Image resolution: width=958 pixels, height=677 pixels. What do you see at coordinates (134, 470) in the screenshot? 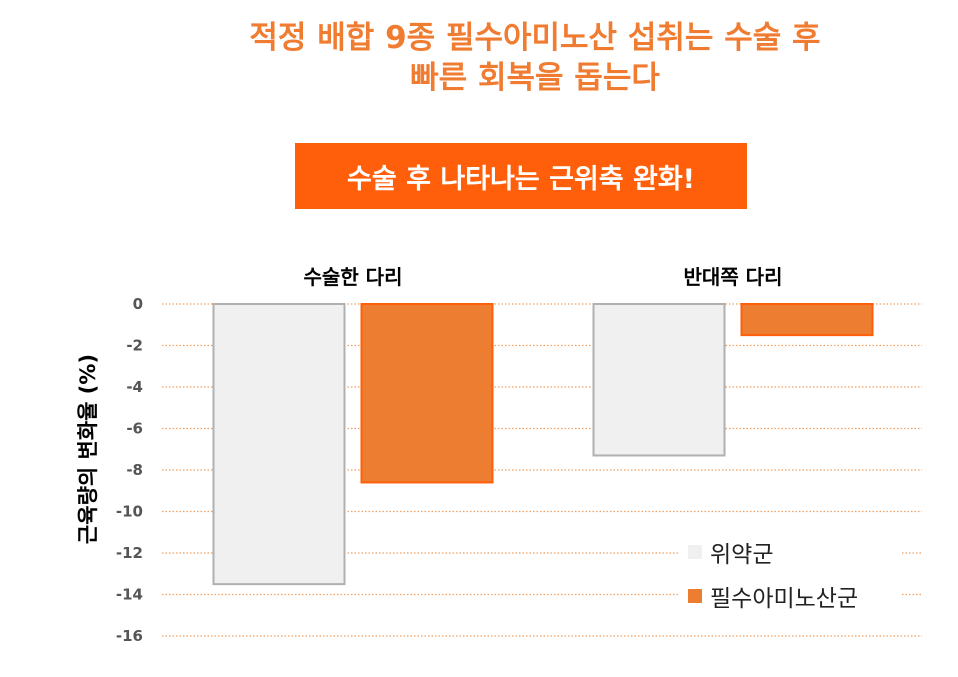
I see `y-tick-label: -8` at bounding box center [134, 470].